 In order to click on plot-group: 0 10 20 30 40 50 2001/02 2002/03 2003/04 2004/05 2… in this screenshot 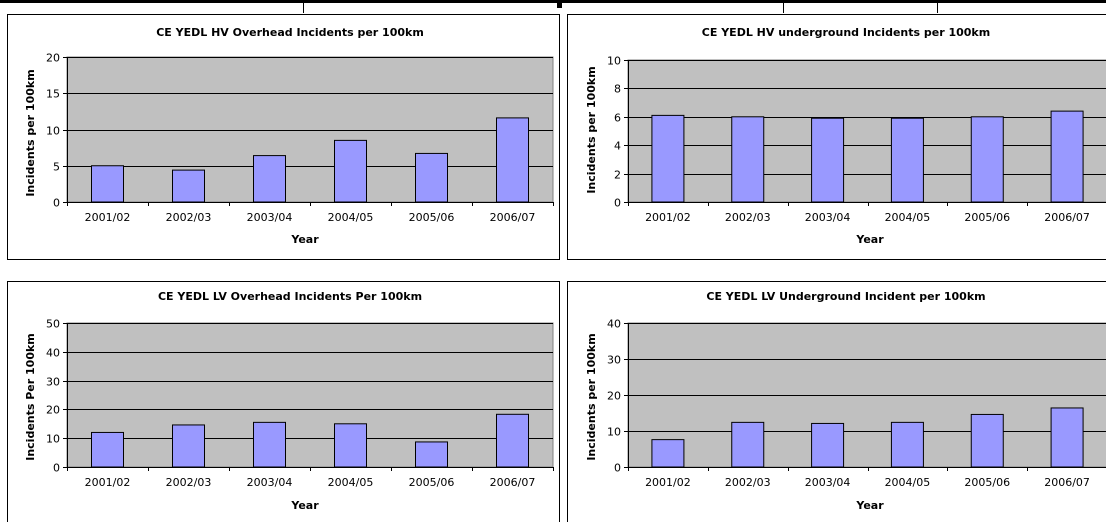, I will do `click(300, 403)`.